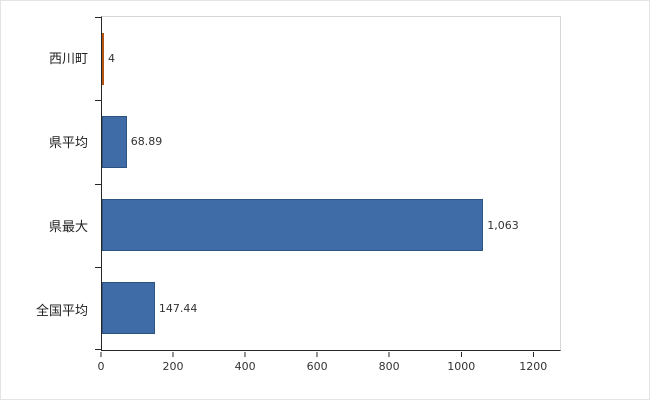  What do you see at coordinates (48, 183) in the screenshot?
I see `y-axis-labels: 西川町 県平均 県最大 全国平均` at bounding box center [48, 183].